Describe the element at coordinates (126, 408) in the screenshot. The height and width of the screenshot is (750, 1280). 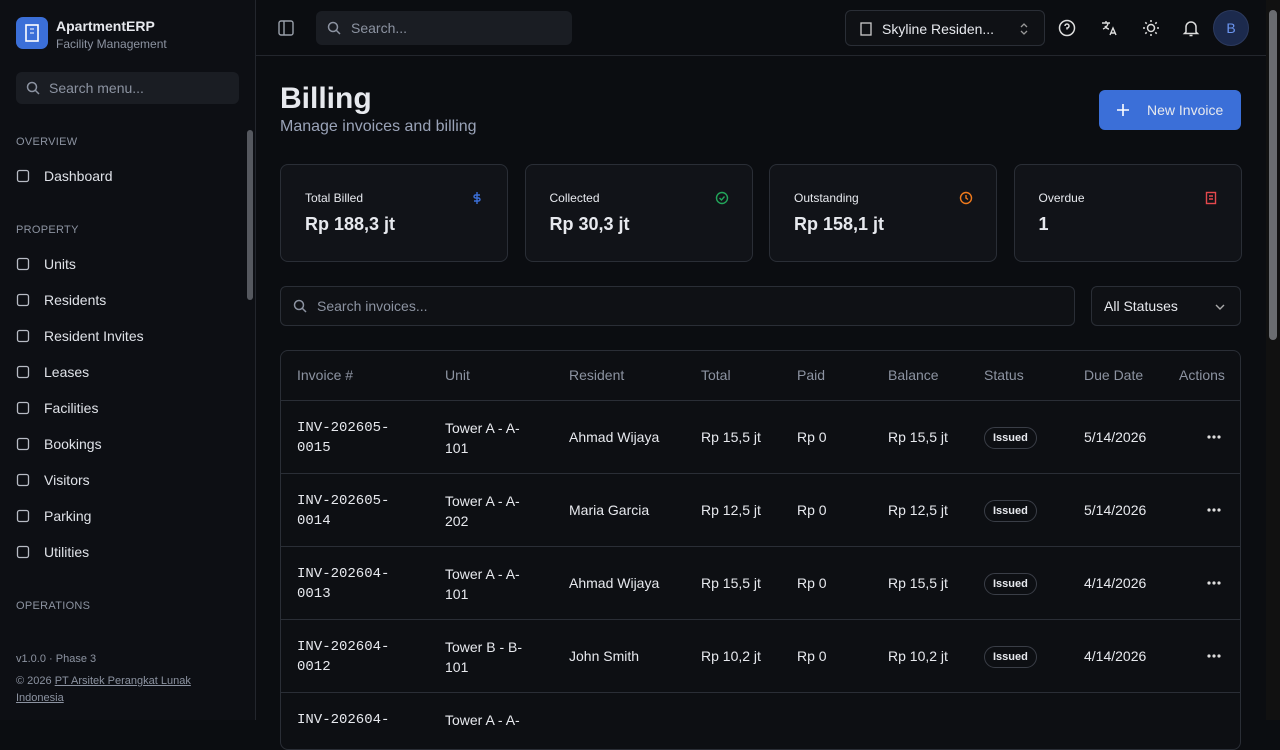
I see `nav-item: Facilities` at that location.